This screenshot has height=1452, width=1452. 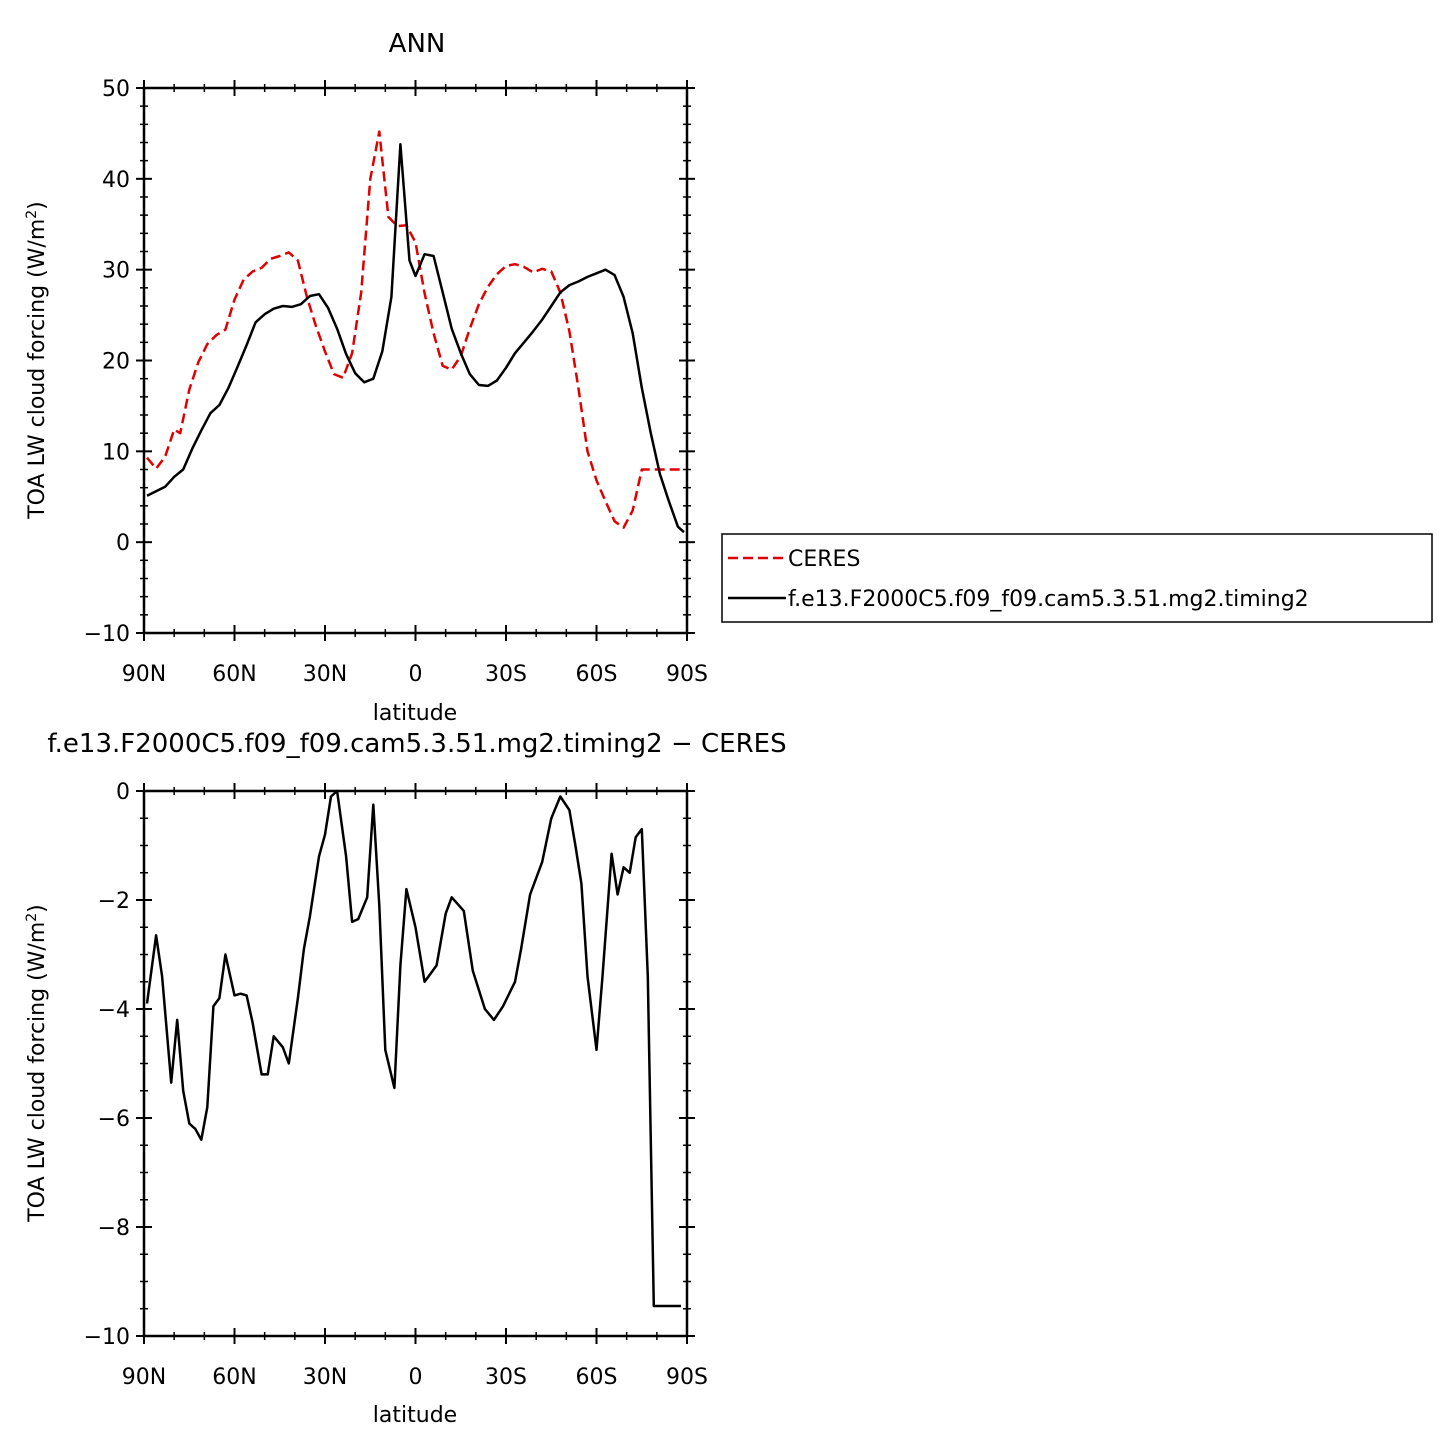 I want to click on top-y-tick-label: 10, so click(x=116, y=452).